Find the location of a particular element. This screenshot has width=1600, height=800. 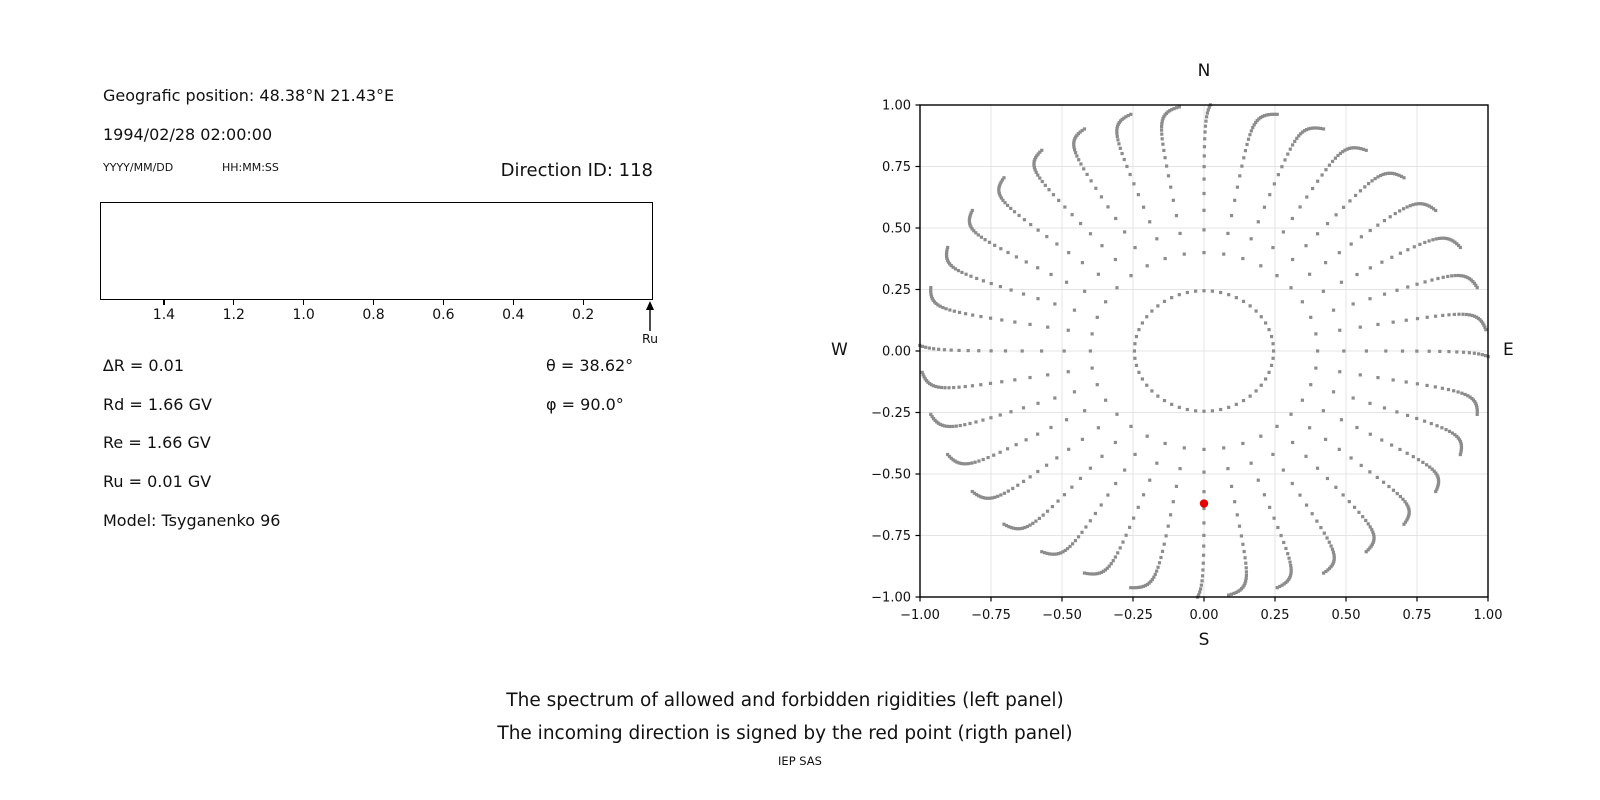

x-tick-label: 0.75 is located at coordinates (1417, 615).